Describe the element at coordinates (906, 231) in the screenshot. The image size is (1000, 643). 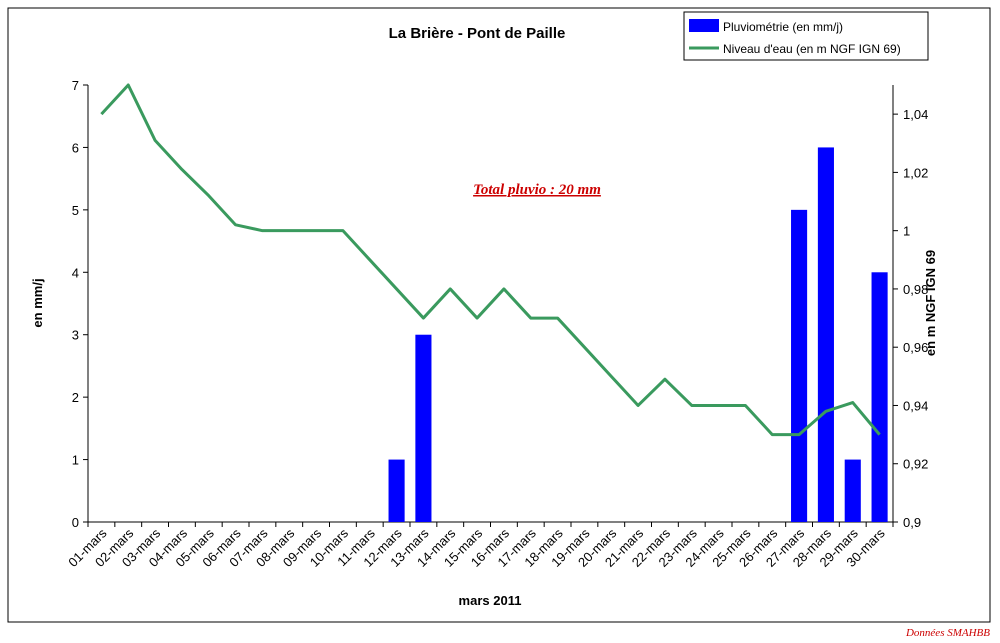
I see `y2-tick-label: 1` at that location.